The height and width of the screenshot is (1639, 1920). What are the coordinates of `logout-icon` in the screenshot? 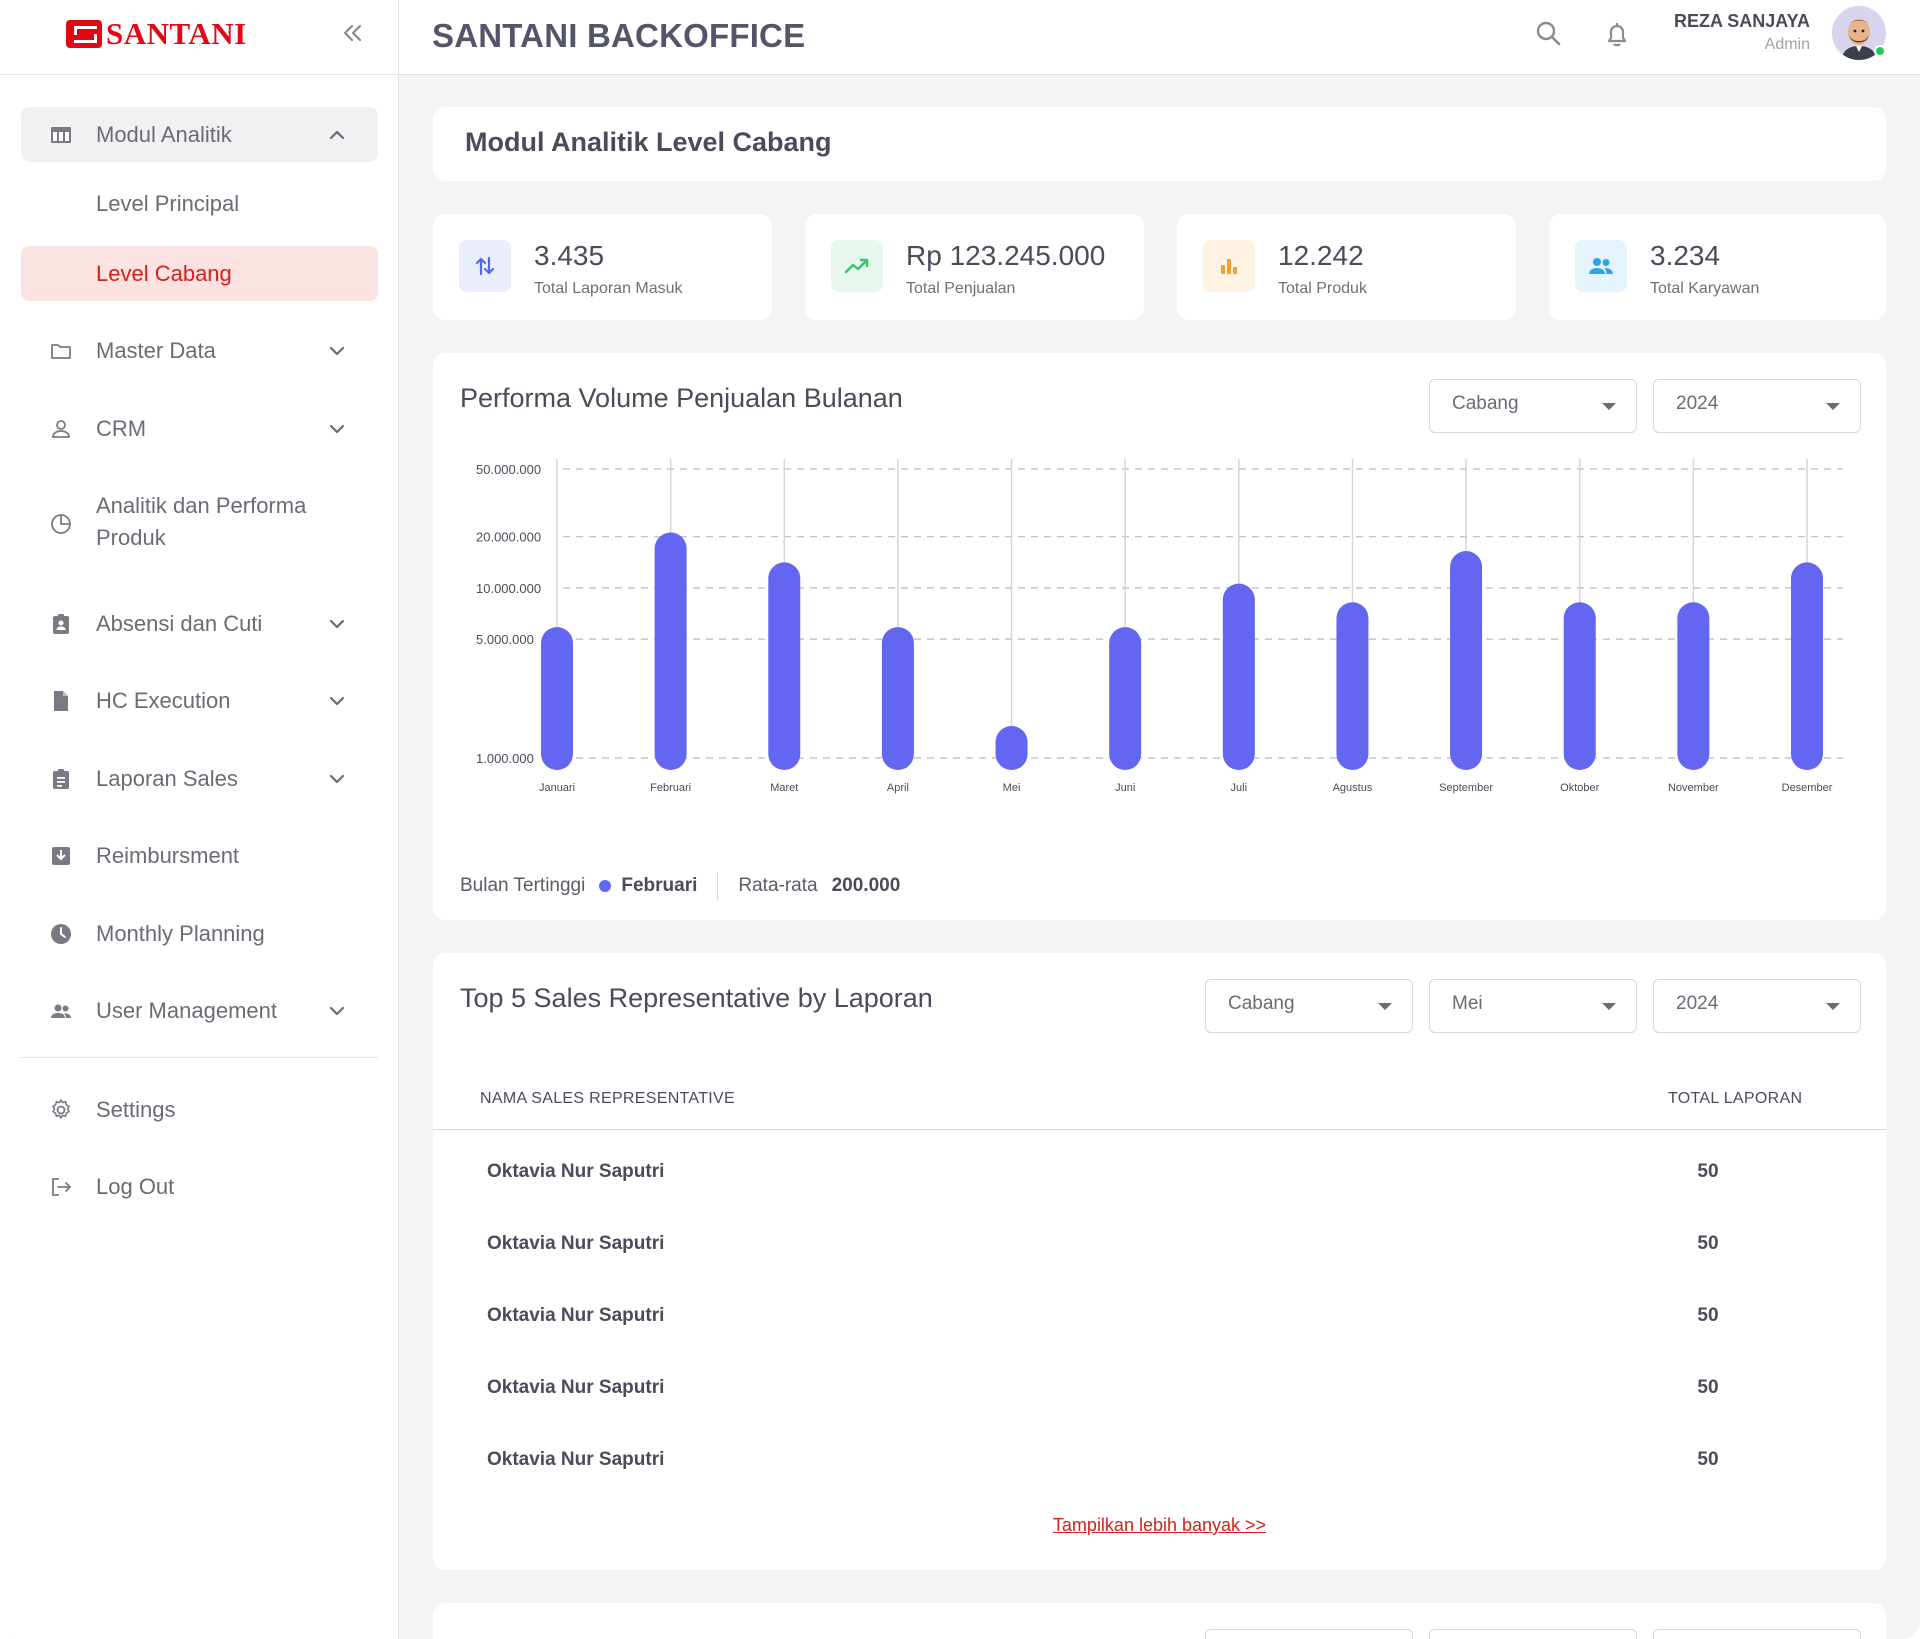 It's located at (61, 1187).